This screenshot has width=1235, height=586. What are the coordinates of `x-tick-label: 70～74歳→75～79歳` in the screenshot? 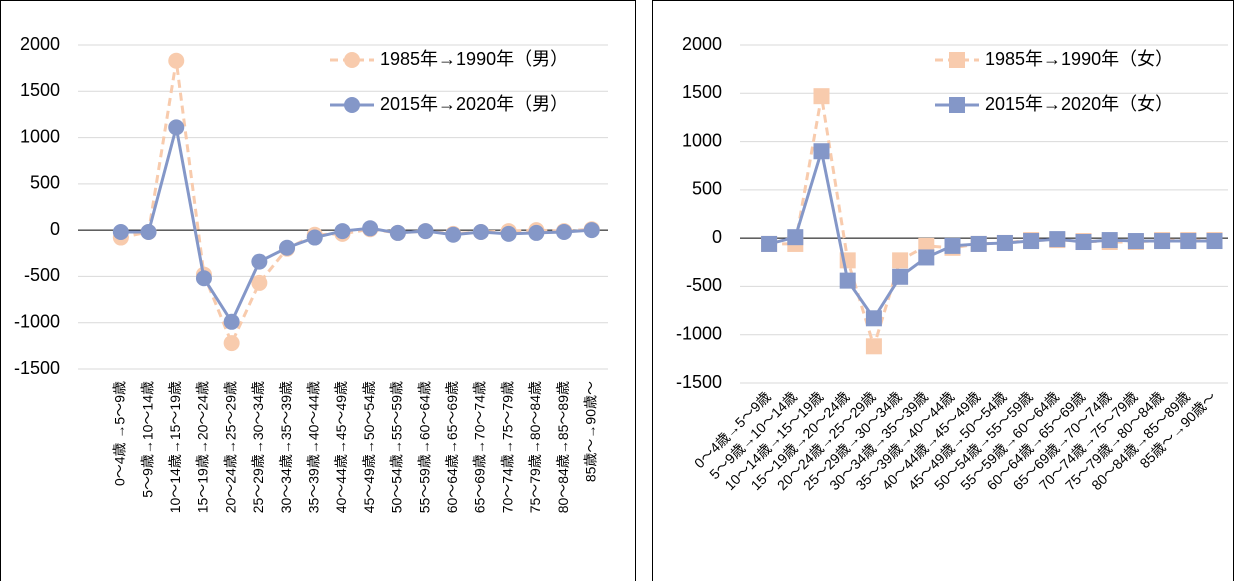 It's located at (507, 447).